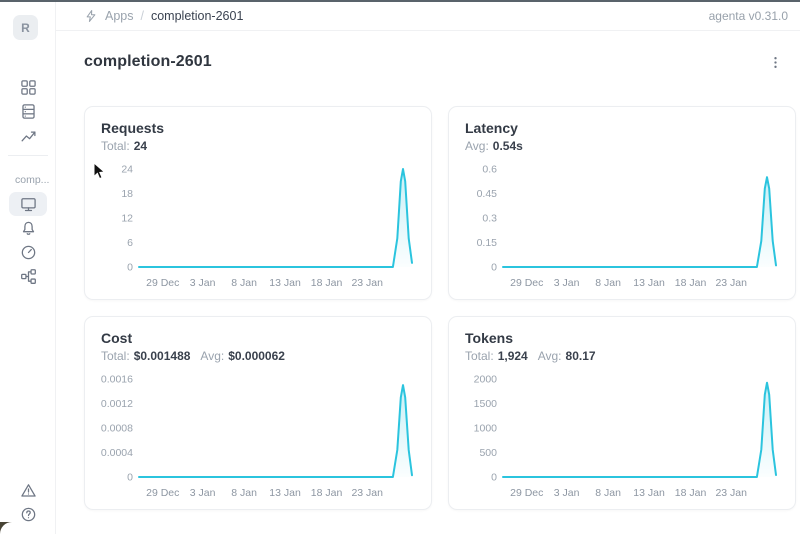 The image size is (800, 534). I want to click on sidebar-item-alerts, so click(28, 490).